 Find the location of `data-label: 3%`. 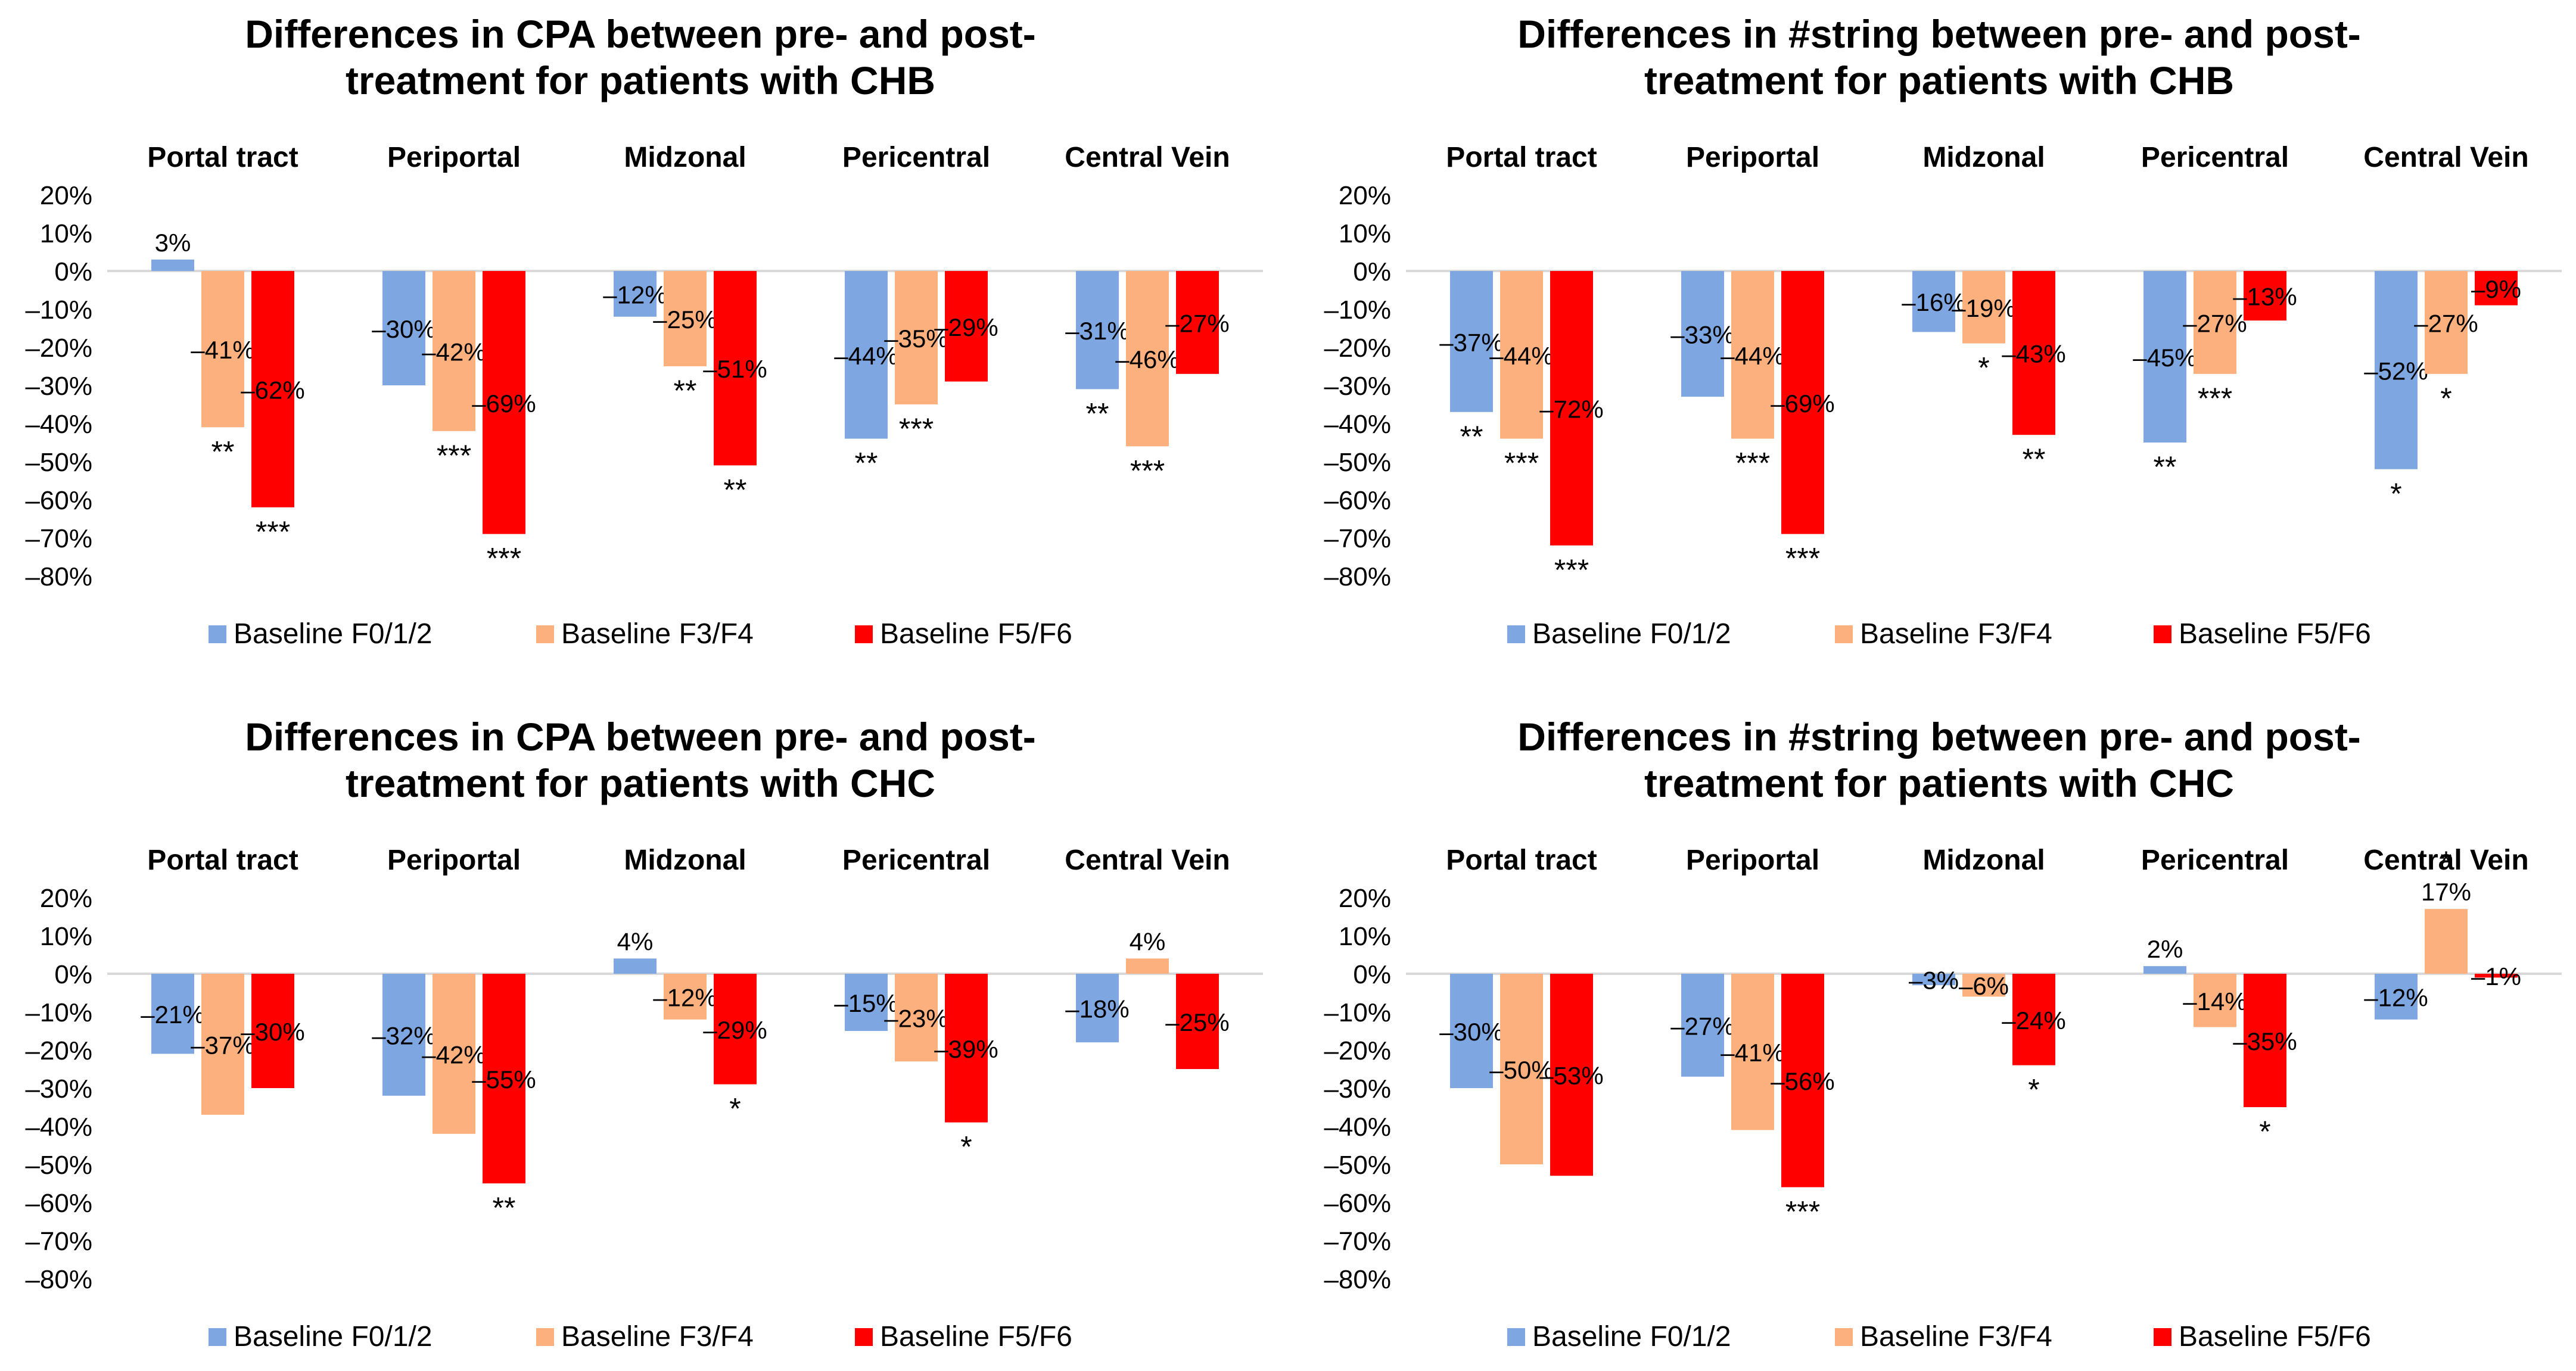

data-label: 3% is located at coordinates (173, 243).